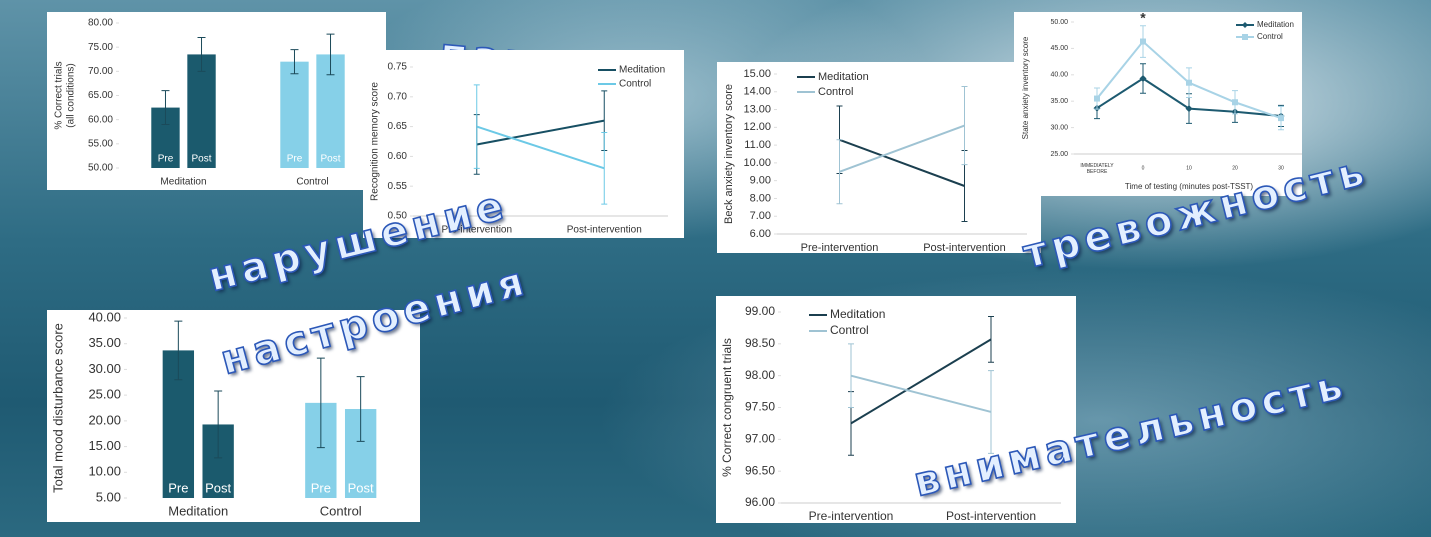 This screenshot has width=1431, height=537. Describe the element at coordinates (760, 216) in the screenshot. I see `y-tick-label: 7.00` at that location.